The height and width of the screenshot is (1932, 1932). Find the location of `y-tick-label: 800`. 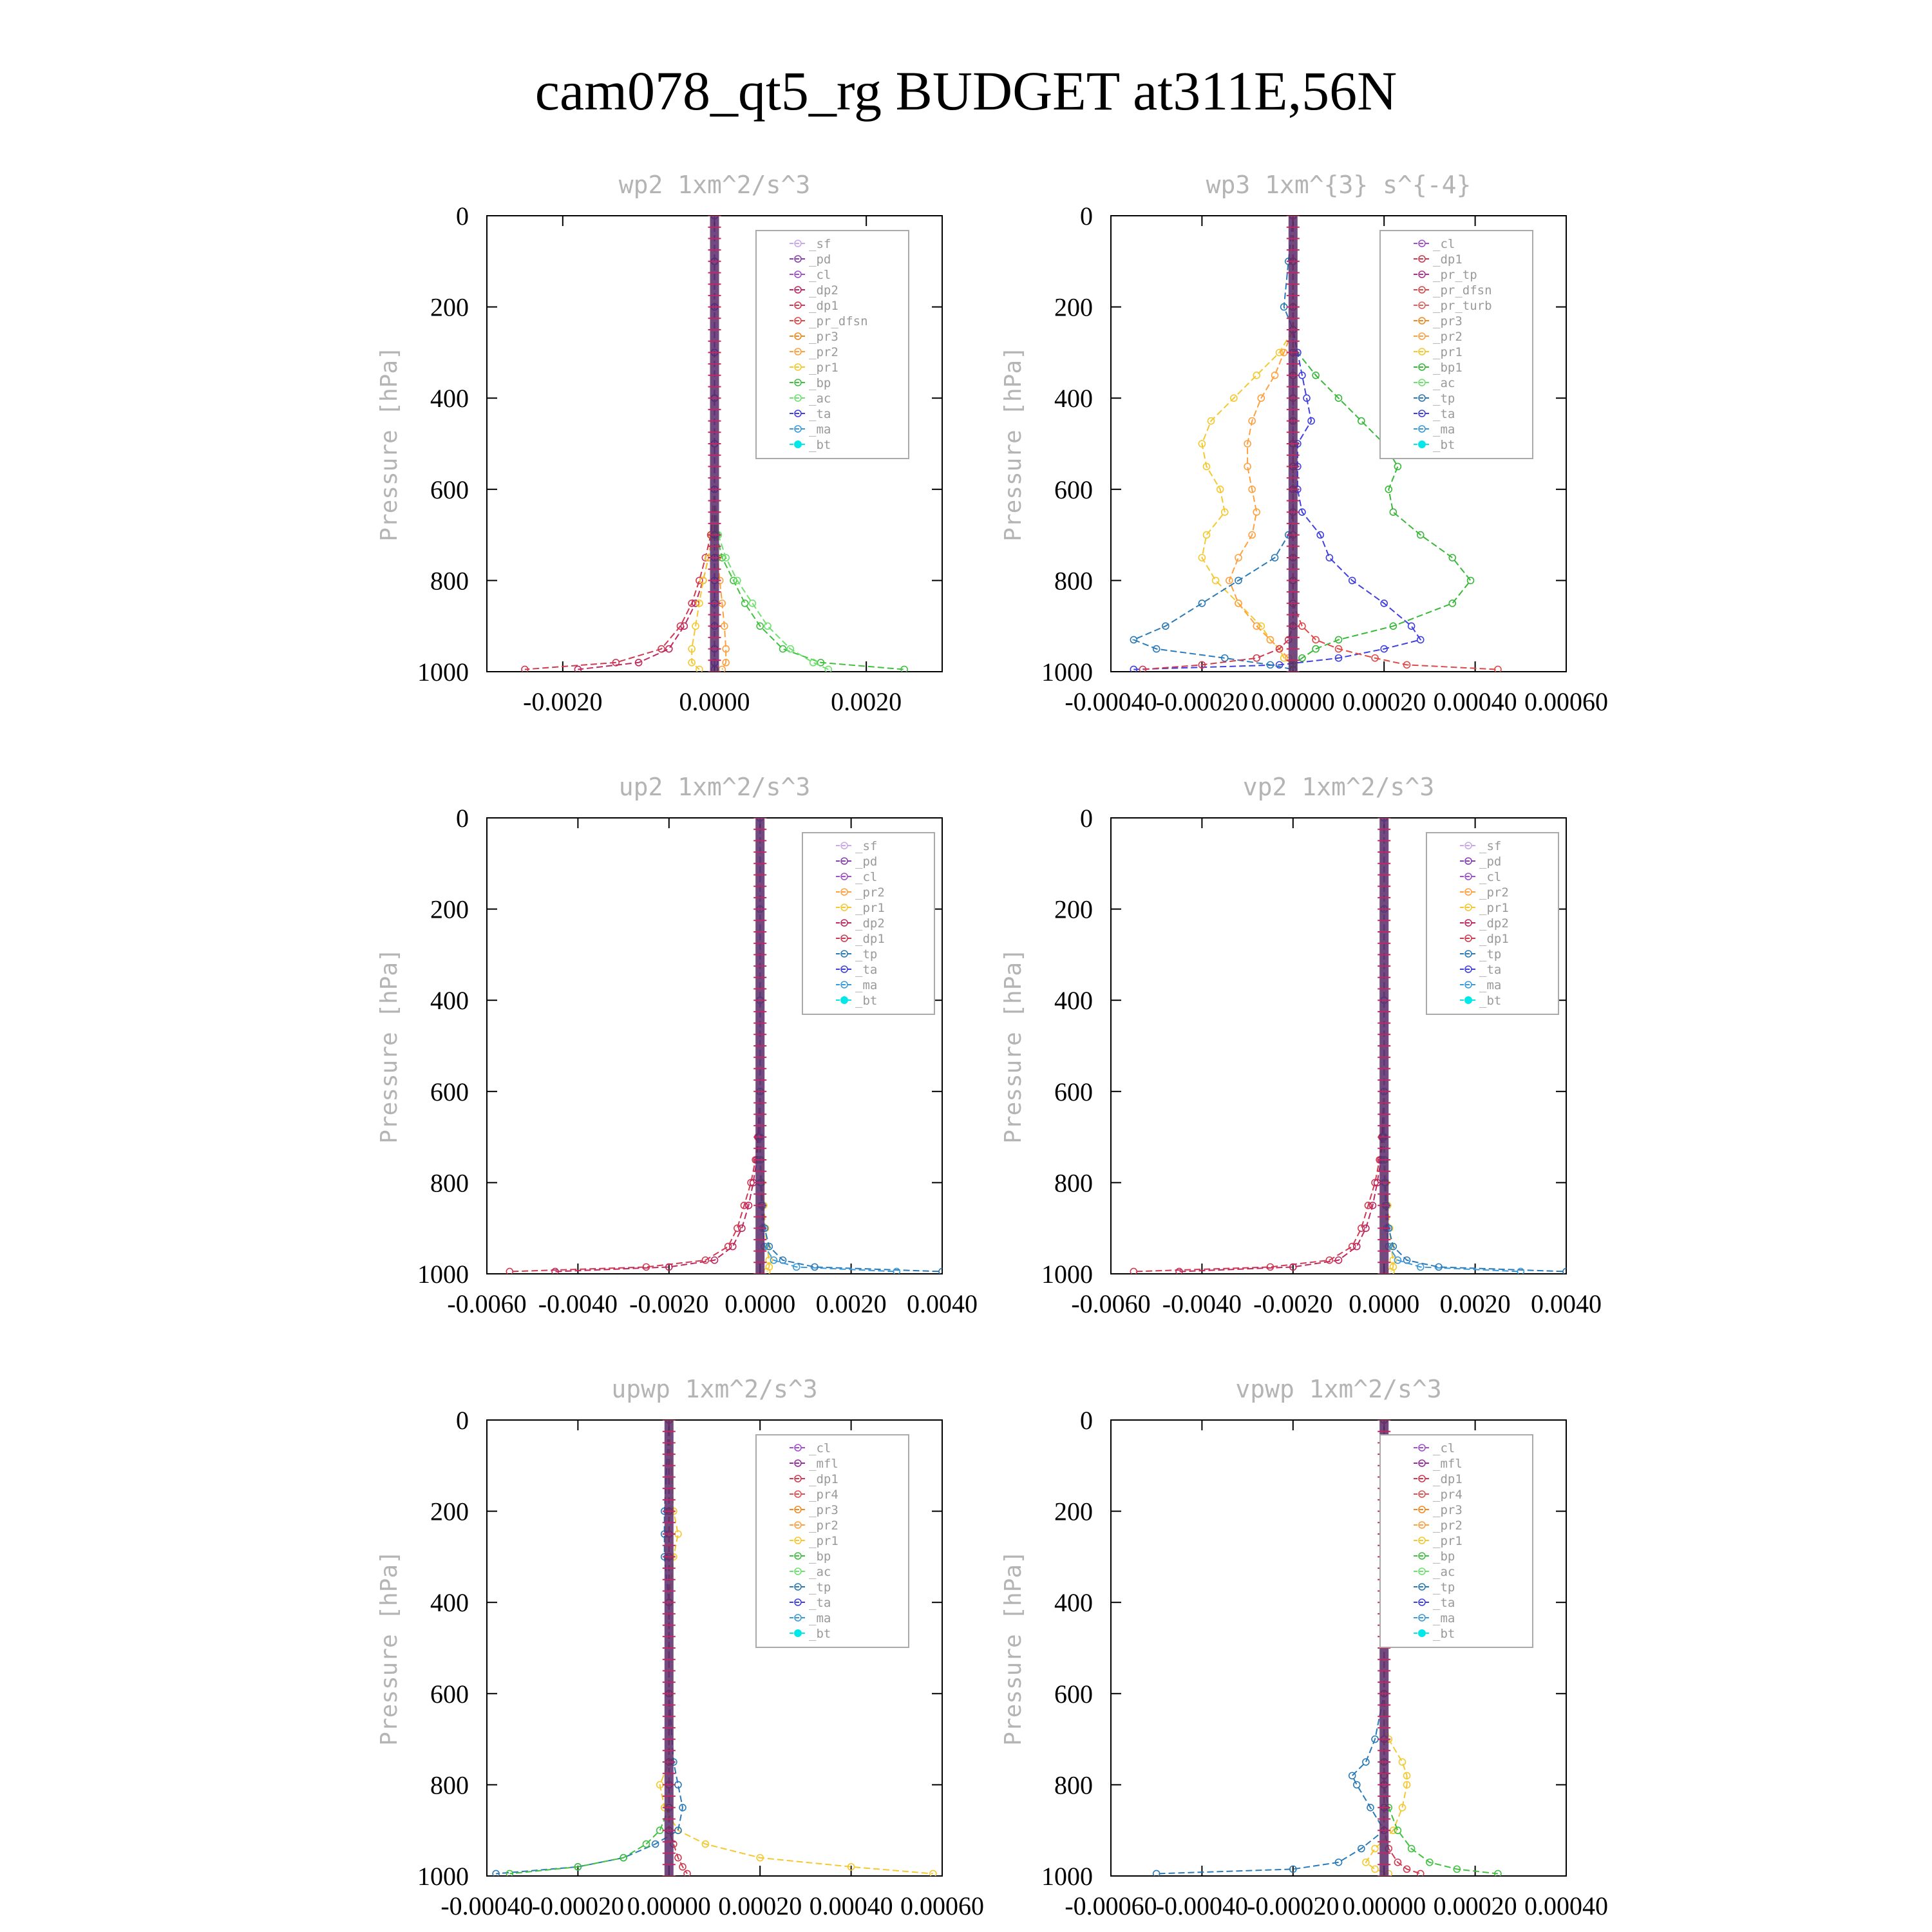

y-tick-label: 800 is located at coordinates (449, 580).